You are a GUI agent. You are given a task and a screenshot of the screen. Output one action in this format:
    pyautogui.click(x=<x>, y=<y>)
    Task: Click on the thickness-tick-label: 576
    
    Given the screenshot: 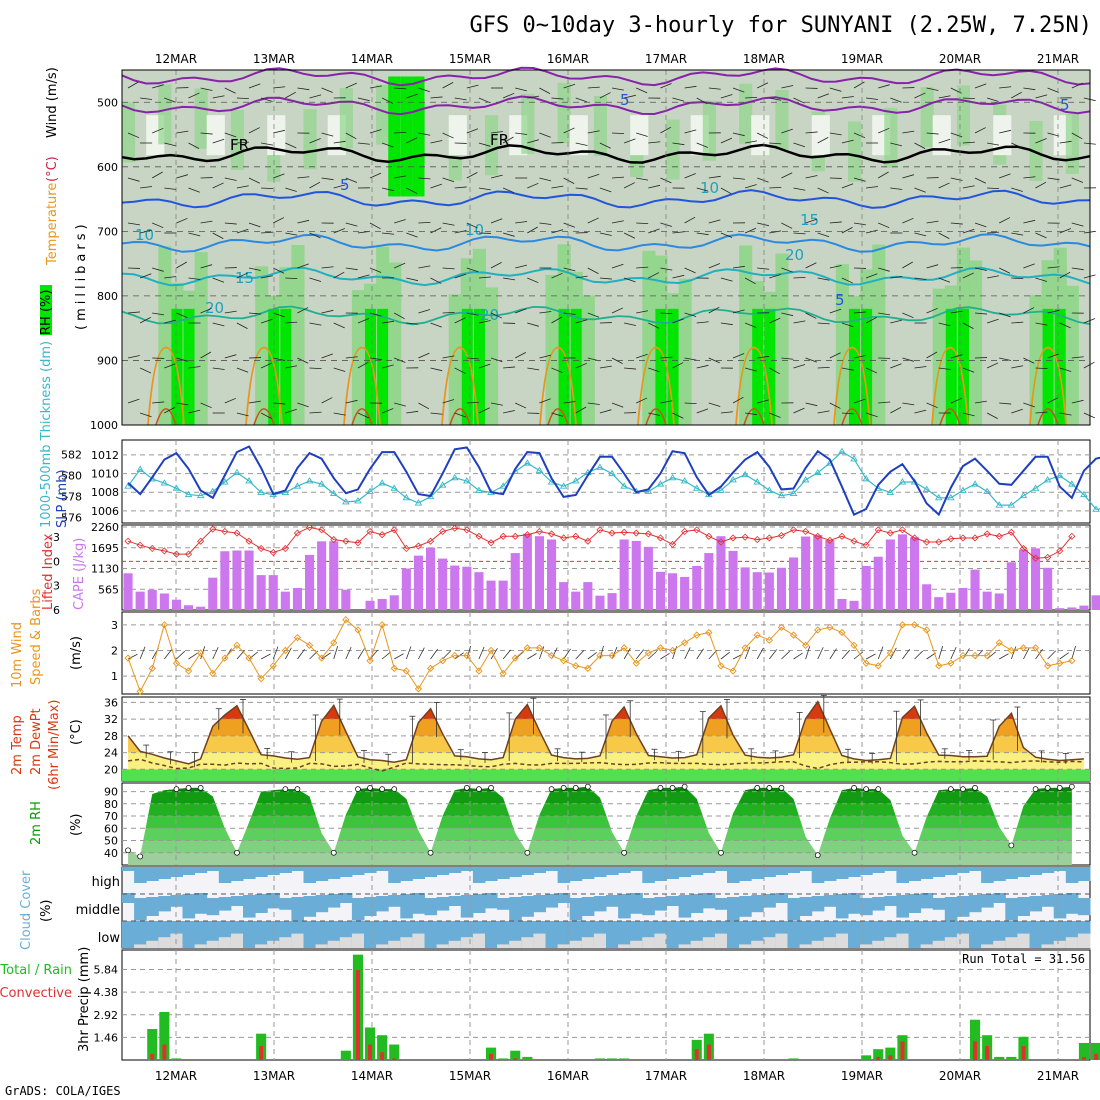 What is the action you would take?
    pyautogui.click(x=71, y=518)
    